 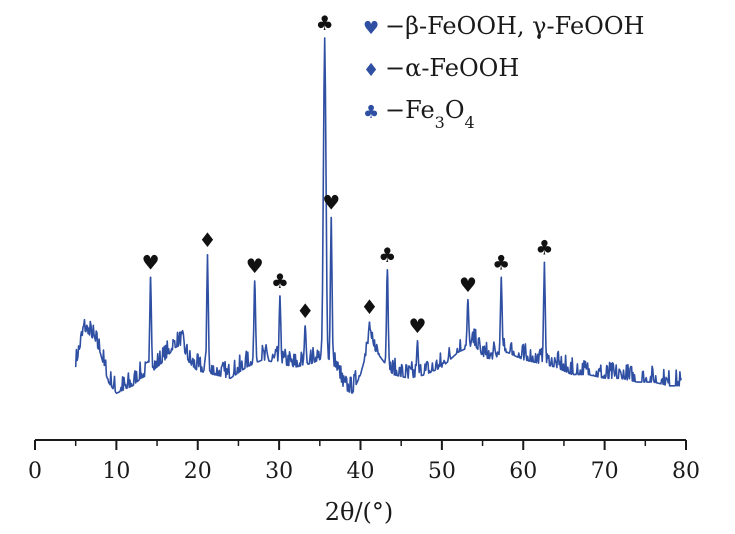 What do you see at coordinates (452, 68) in the screenshot?
I see `legend-label: −α-FeOOH` at bounding box center [452, 68].